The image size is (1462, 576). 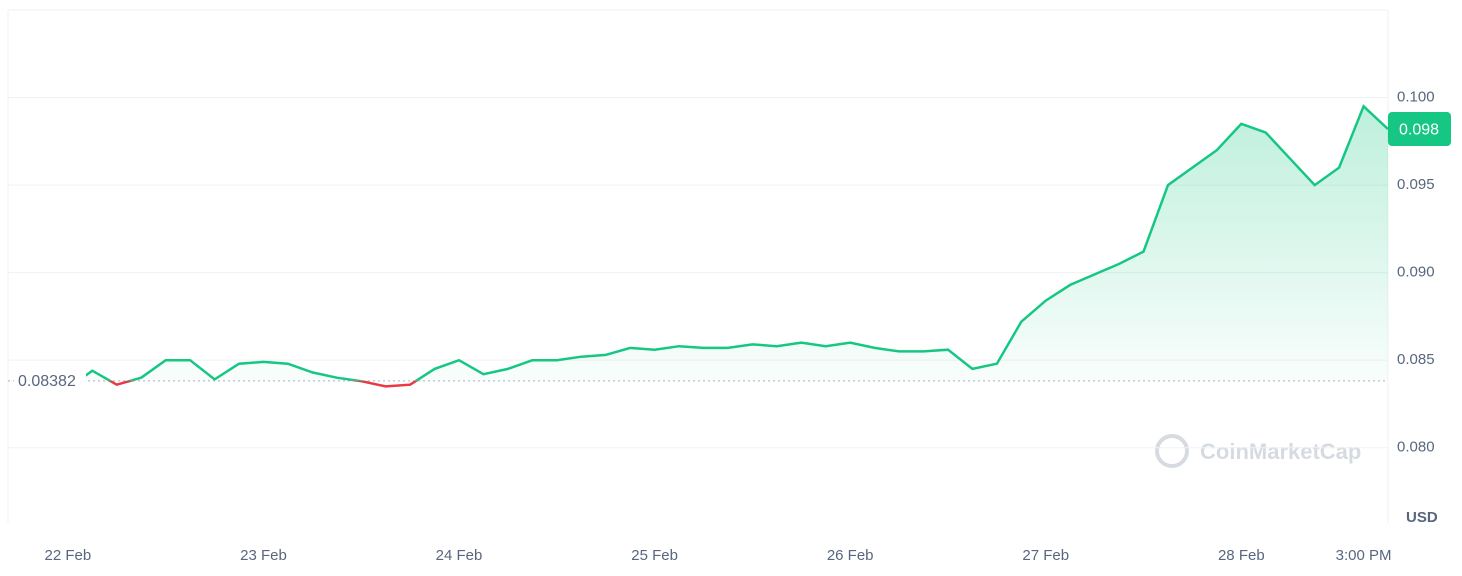 I want to click on x-tick-label: 24 Feb, so click(x=459, y=555).